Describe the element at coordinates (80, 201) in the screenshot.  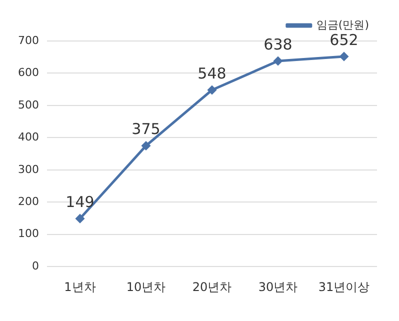
I see `data-label: 149` at that location.